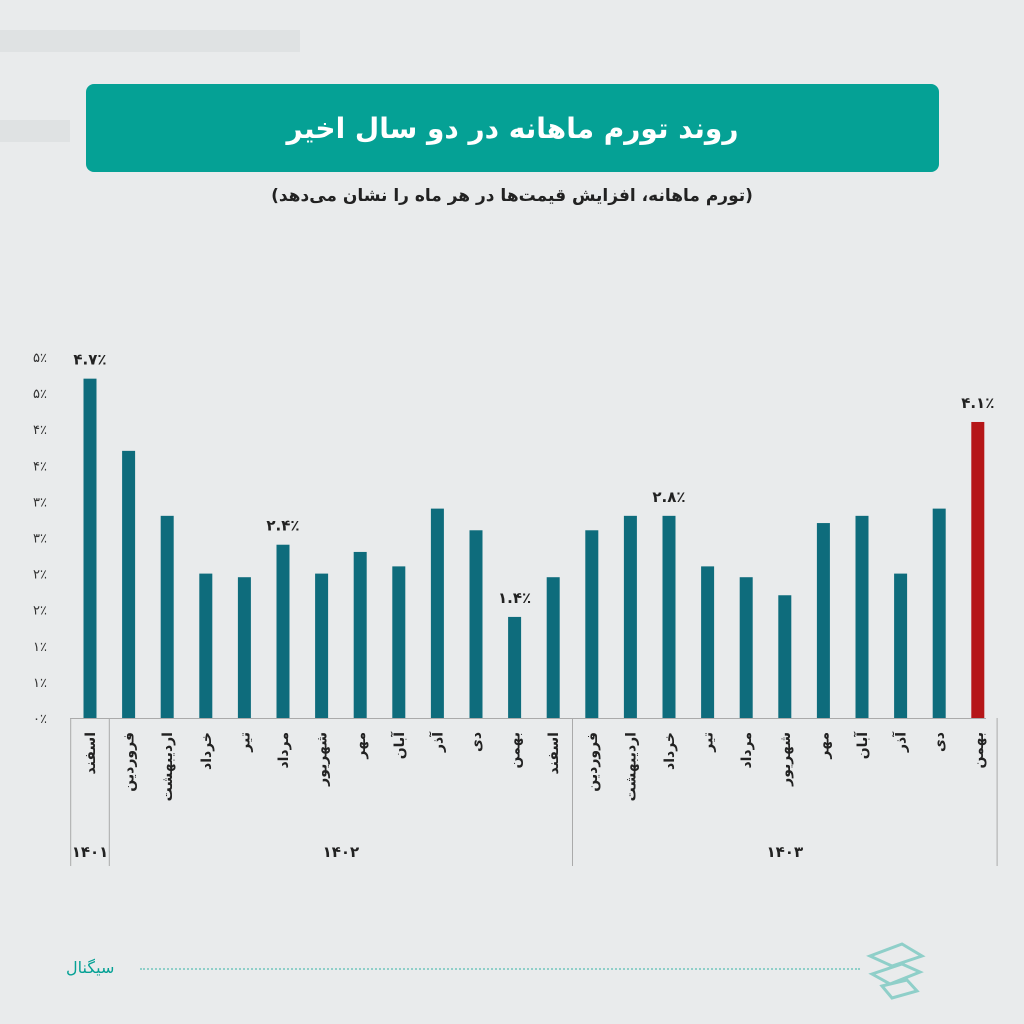 The image size is (1024, 1024). I want to click on data-label: ۴.۷٪, so click(89, 360).